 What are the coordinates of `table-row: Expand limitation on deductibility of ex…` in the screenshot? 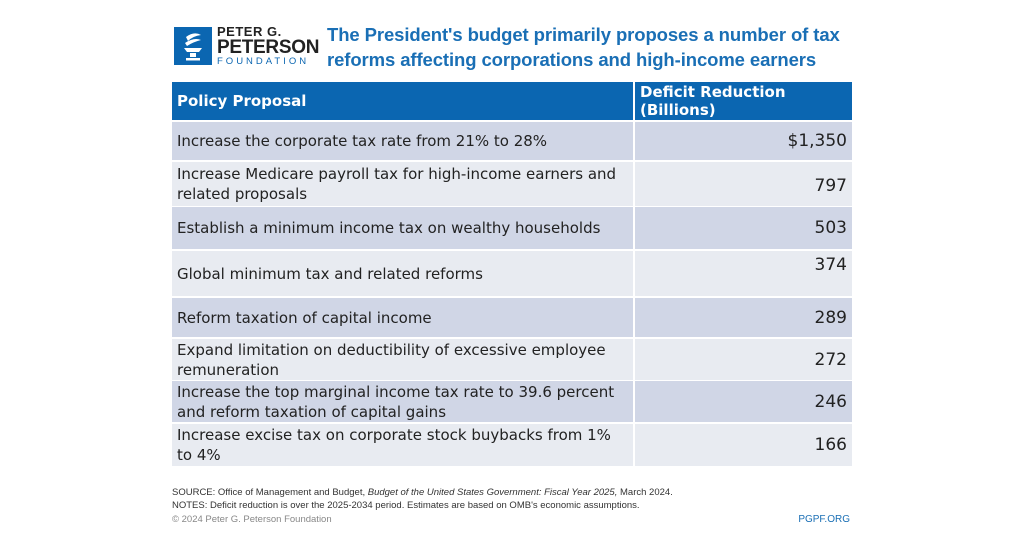 It's located at (512, 359).